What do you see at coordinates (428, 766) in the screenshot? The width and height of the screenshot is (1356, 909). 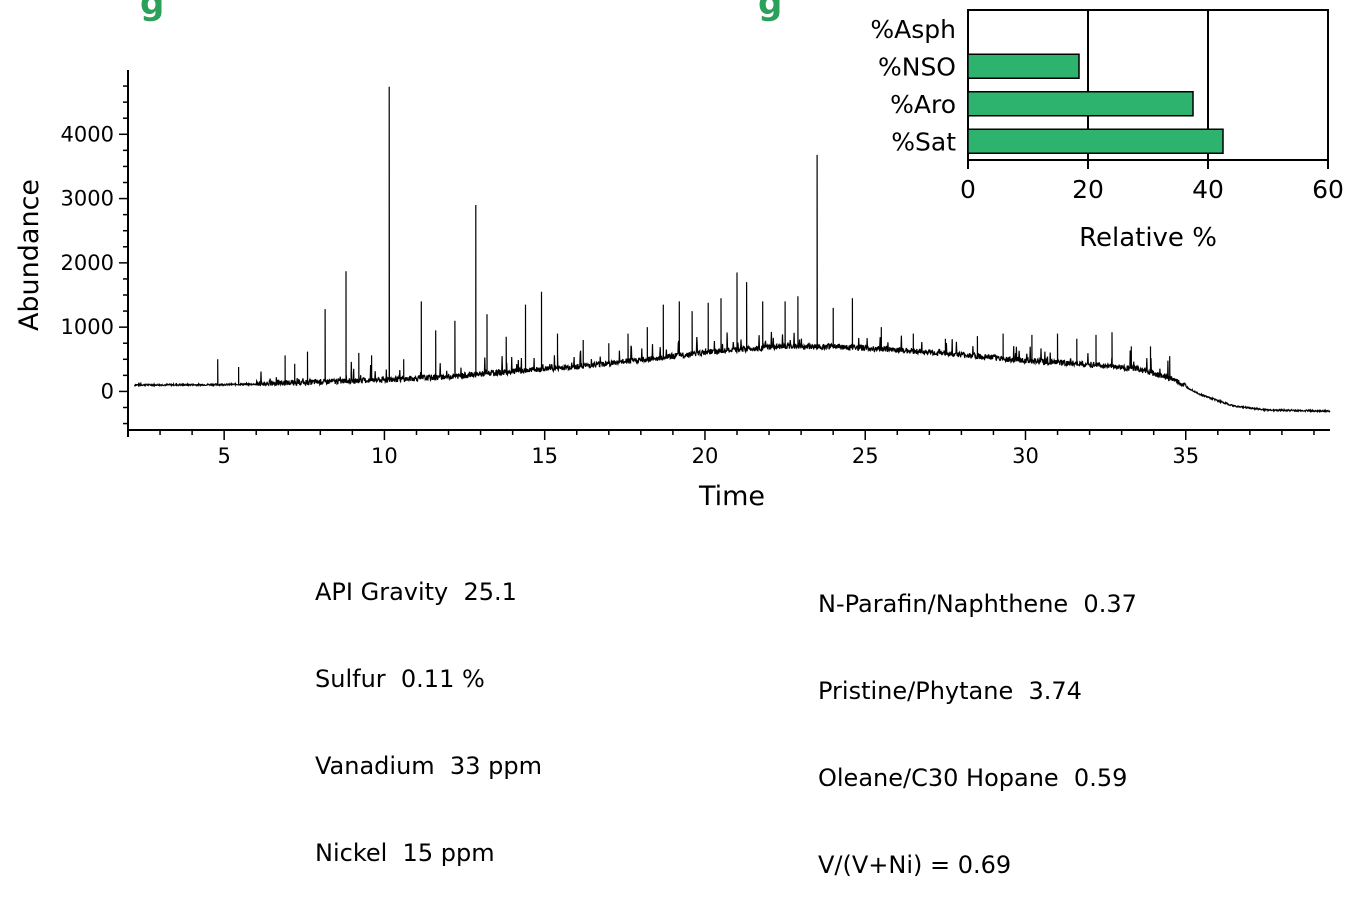 I see `property-vanadium: Vanadium 33 ppm` at bounding box center [428, 766].